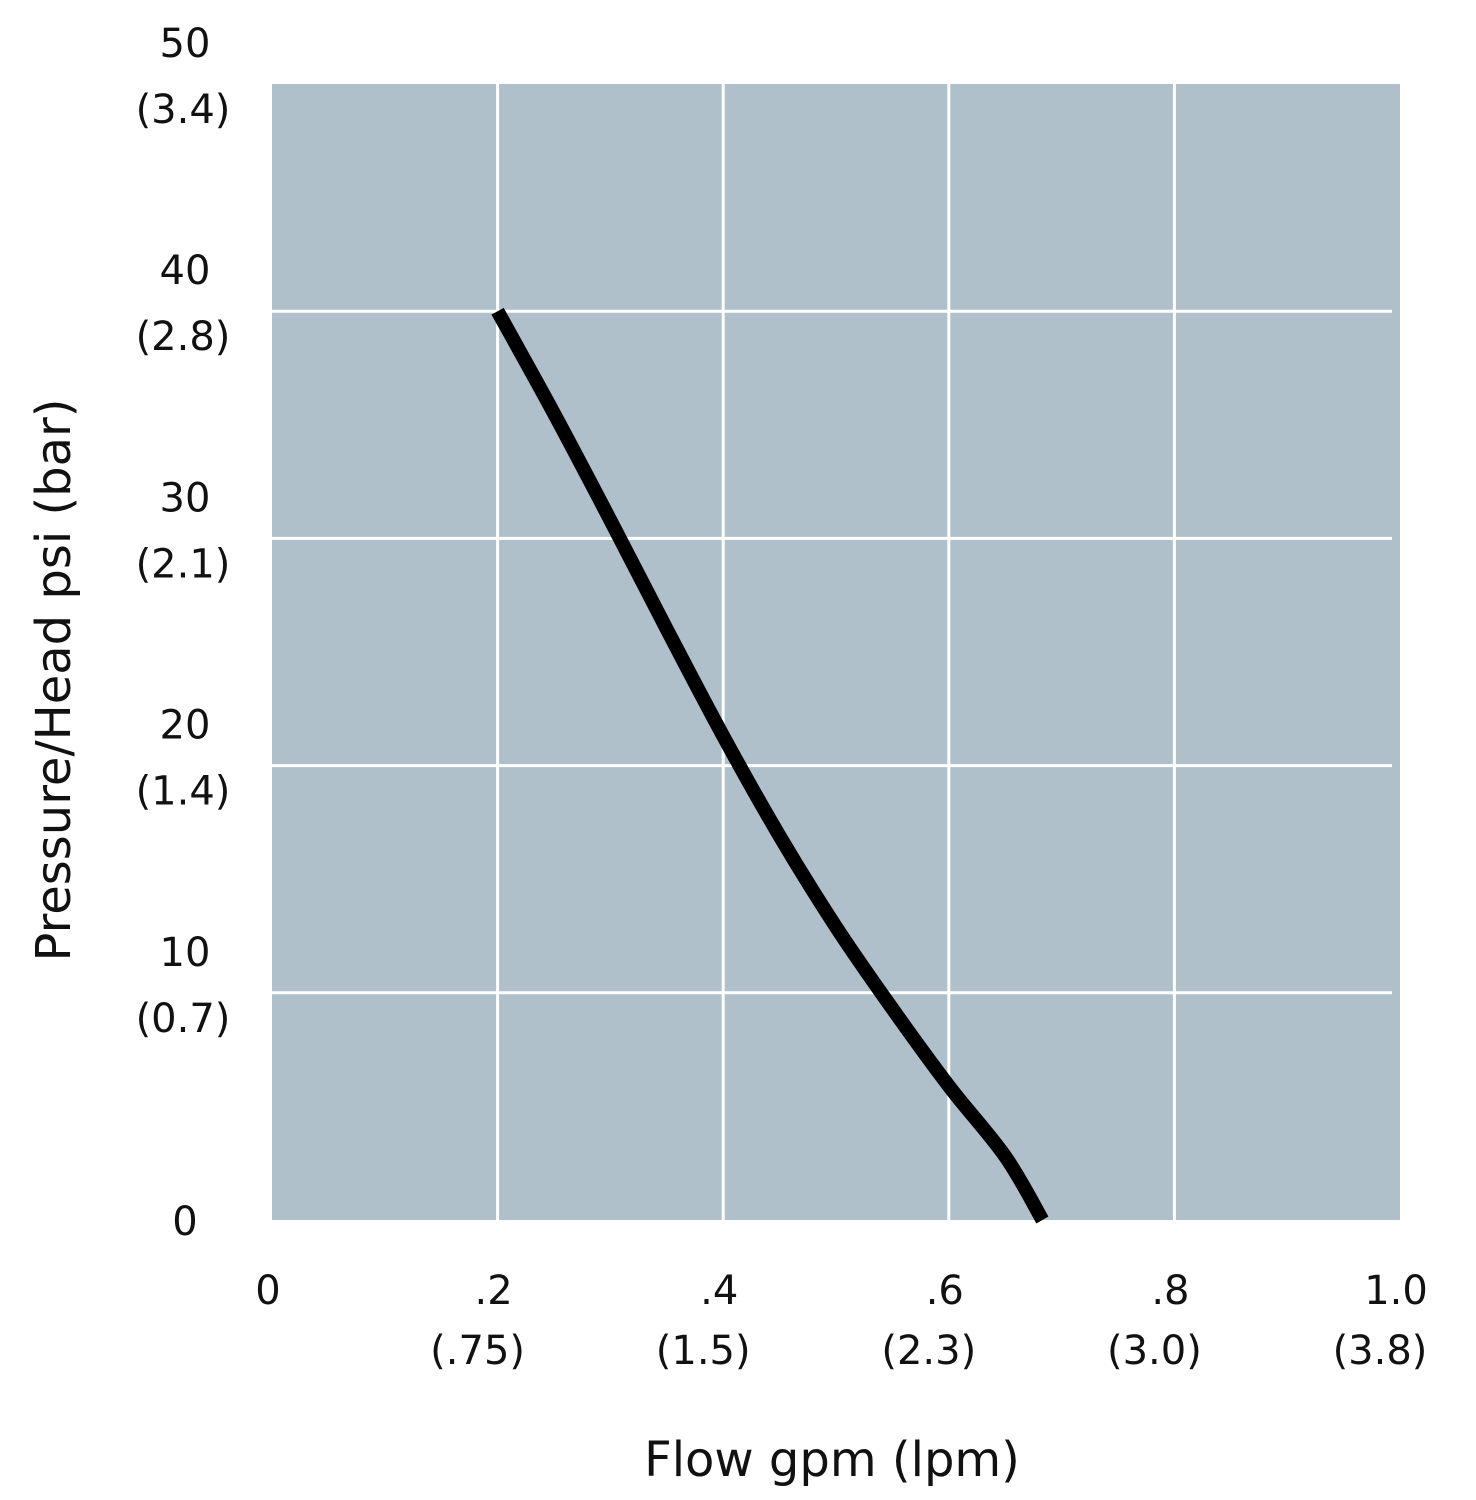 The height and width of the screenshot is (1500, 1476). What do you see at coordinates (183, 337) in the screenshot?
I see `y-tick-sublabel: (2.8)` at bounding box center [183, 337].